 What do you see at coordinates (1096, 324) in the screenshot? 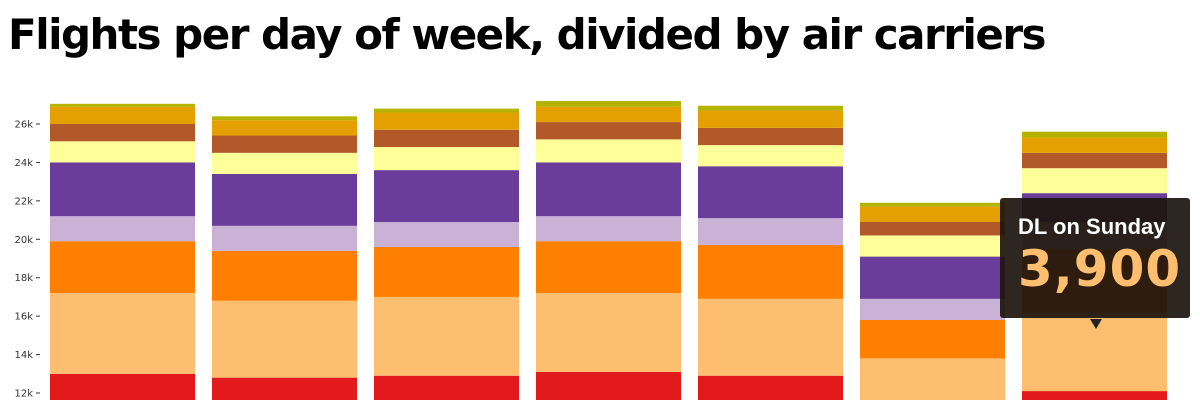
I see `tooltip-arrow-icon` at bounding box center [1096, 324].